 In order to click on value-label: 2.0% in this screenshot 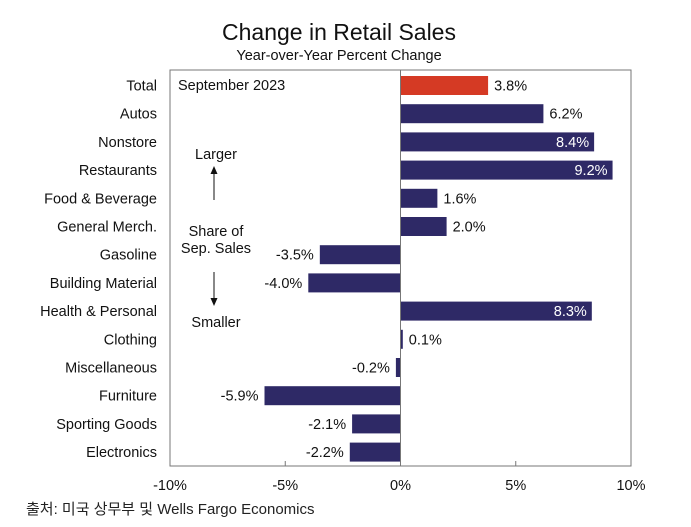, I will do `click(469, 228)`.